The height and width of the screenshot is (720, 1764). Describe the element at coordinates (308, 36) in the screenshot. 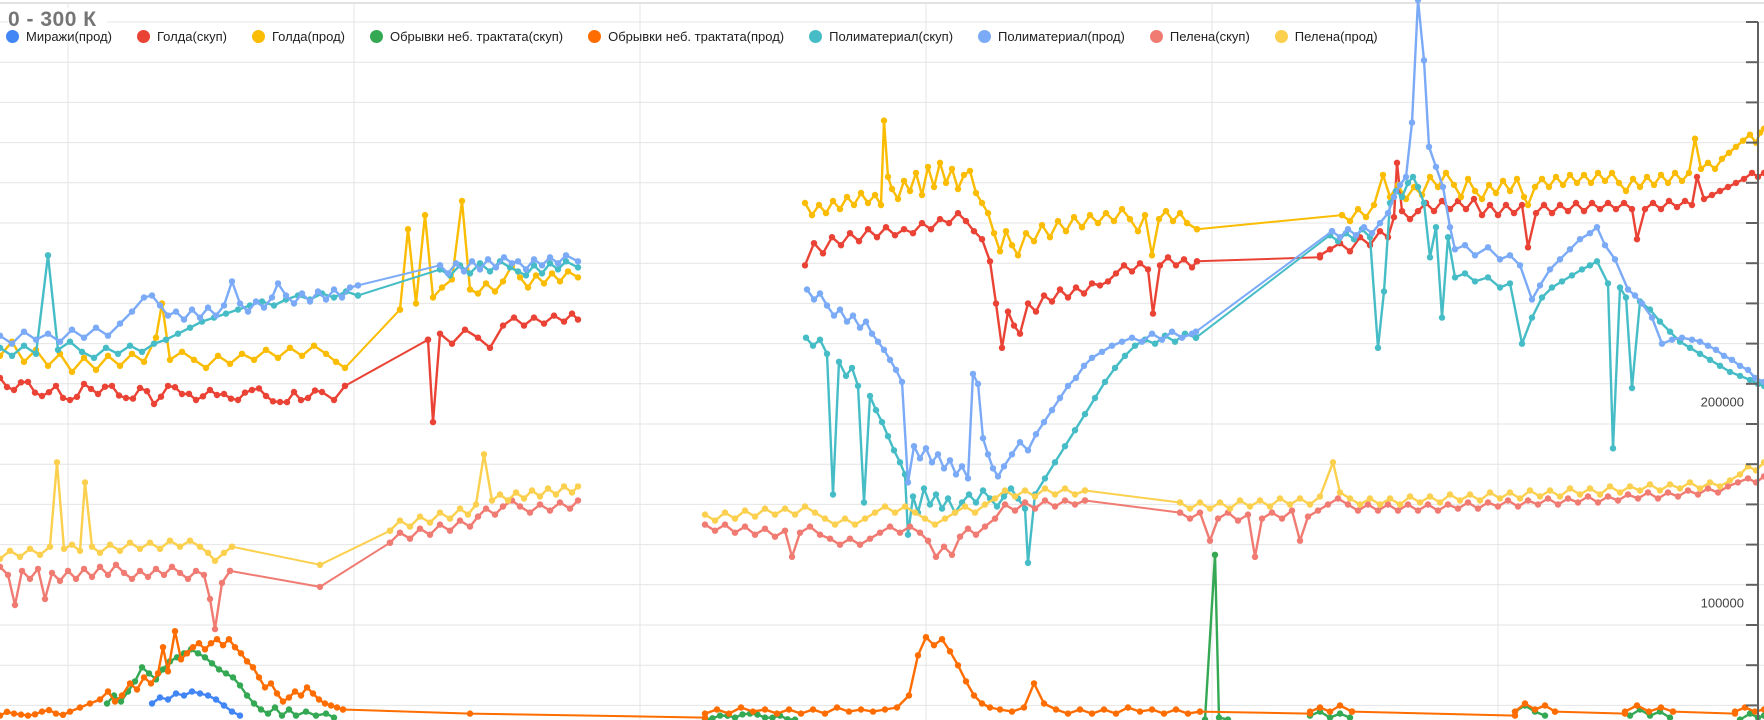

I see `legend-label: Голда(прод)` at that location.